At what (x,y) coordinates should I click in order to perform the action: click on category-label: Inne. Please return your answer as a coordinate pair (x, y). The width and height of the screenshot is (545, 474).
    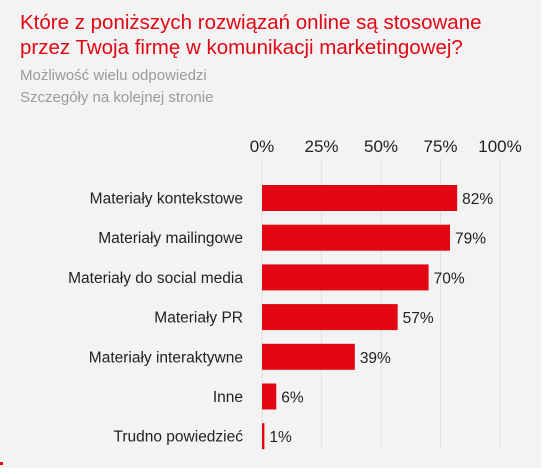
    Looking at the image, I should click on (228, 397).